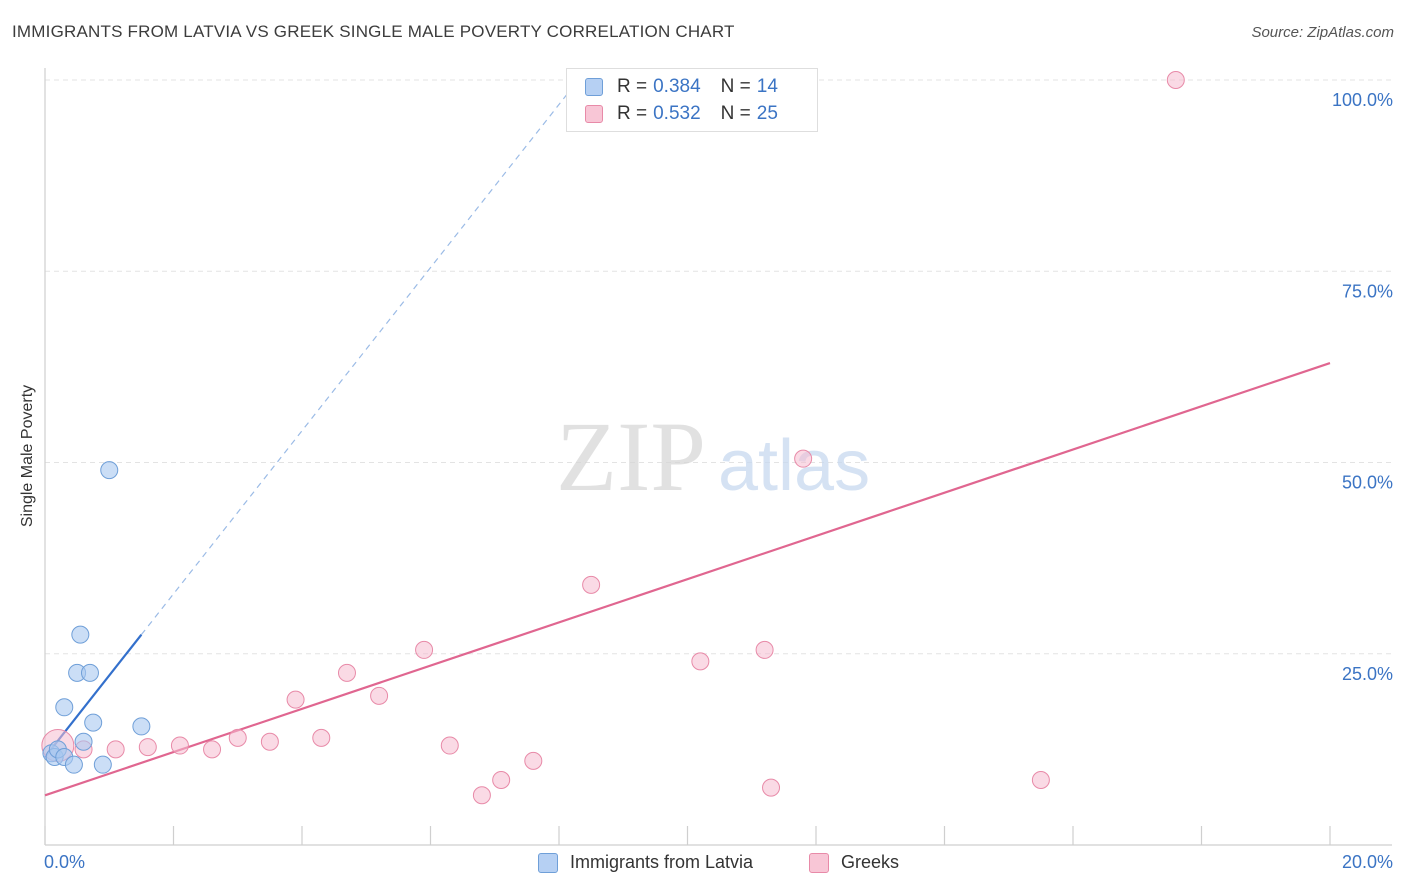 The height and width of the screenshot is (892, 1406). I want to click on greeks-legend-swatch, so click(819, 862).